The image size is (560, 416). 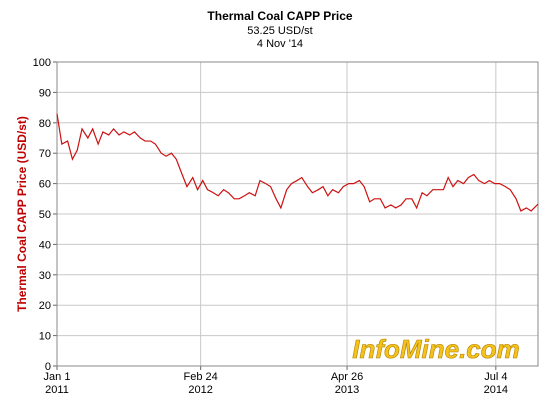 What do you see at coordinates (48, 367) in the screenshot?
I see `y-tick-label: 0` at bounding box center [48, 367].